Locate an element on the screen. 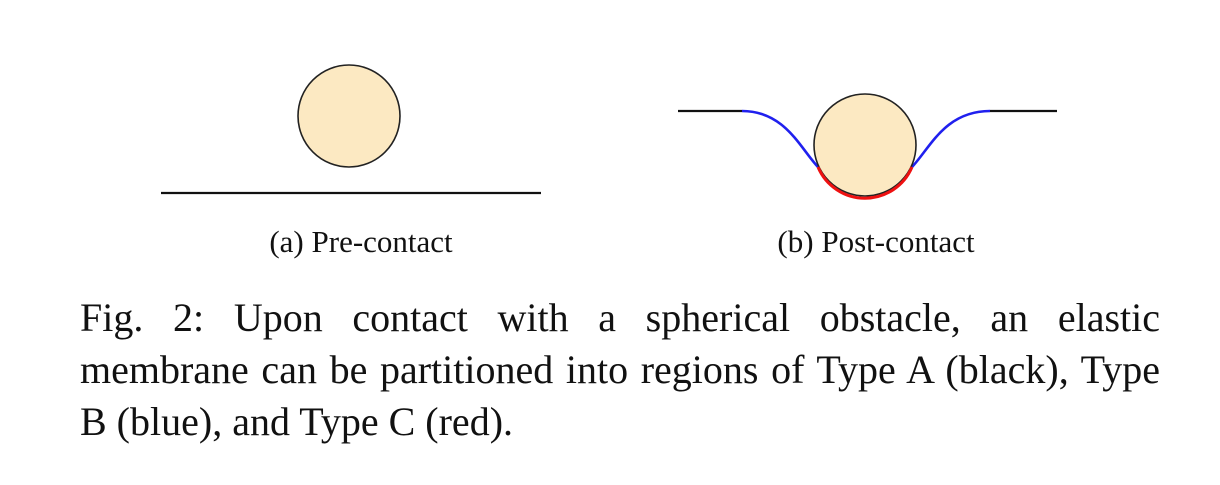  subcaption-a: (a) Pre-contact is located at coordinates (361, 241).